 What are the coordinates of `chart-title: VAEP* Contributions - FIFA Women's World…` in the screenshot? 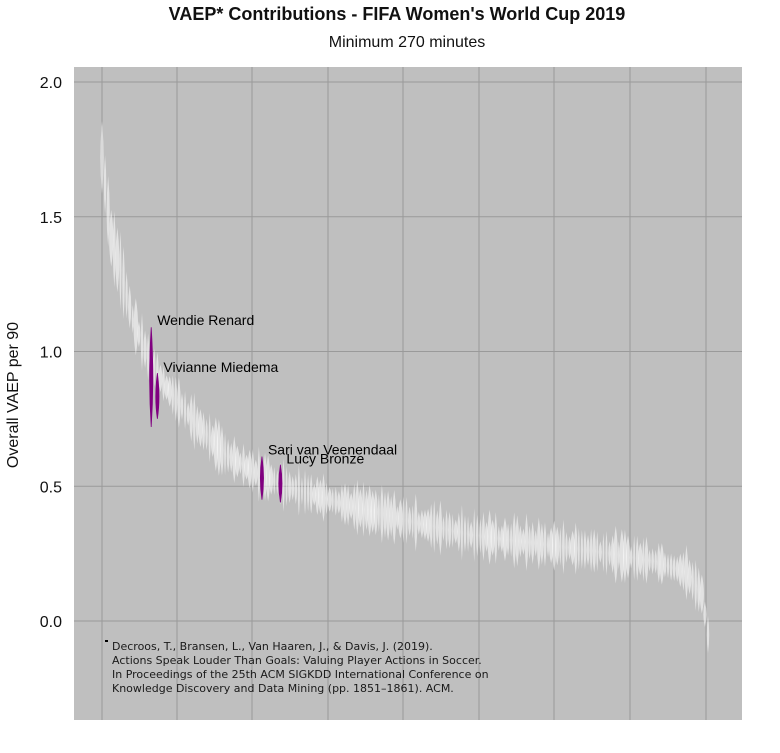 It's located at (397, 14).